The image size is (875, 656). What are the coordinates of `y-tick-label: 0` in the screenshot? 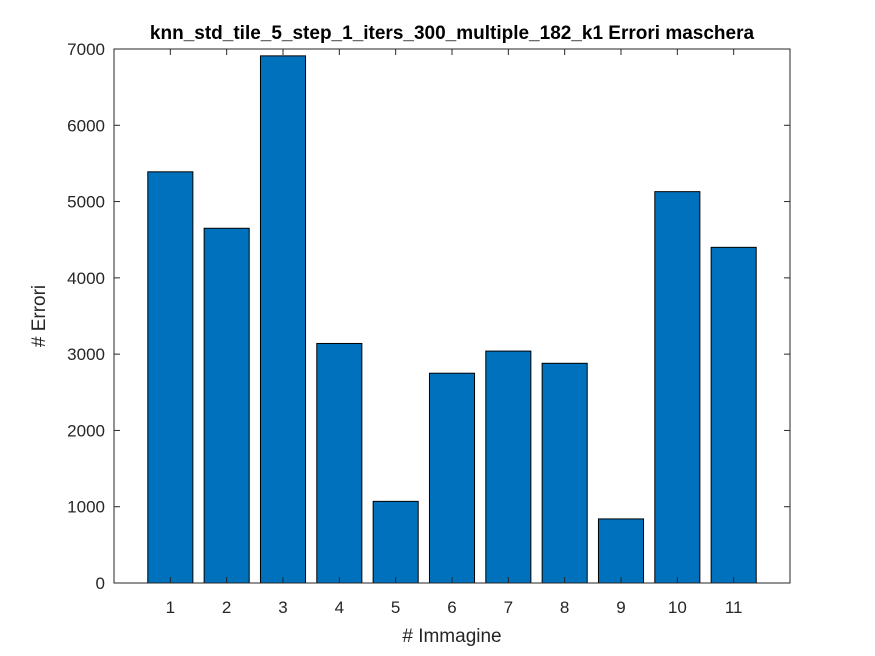 It's located at (100, 583).